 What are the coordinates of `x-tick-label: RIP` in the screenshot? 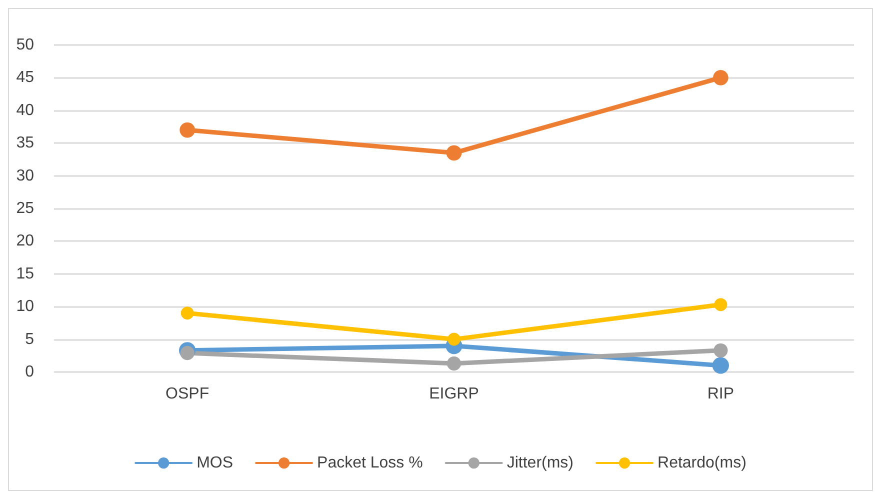 It's located at (720, 394).